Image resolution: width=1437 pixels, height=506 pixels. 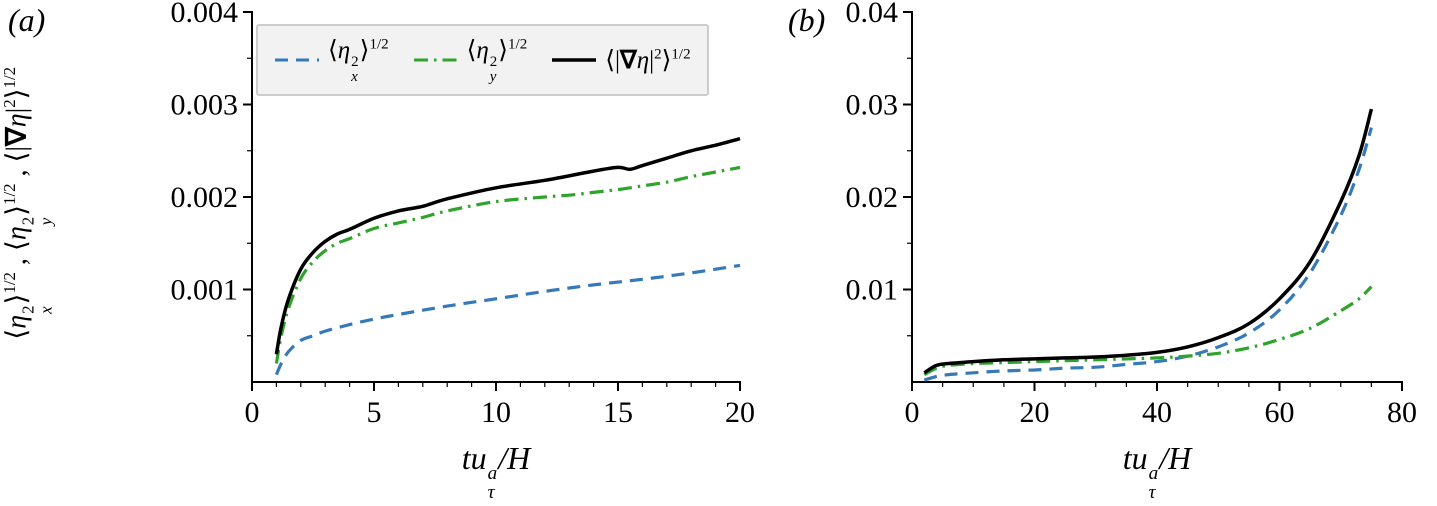 I want to click on panel-a-xtick-5: 5, so click(x=374, y=412).